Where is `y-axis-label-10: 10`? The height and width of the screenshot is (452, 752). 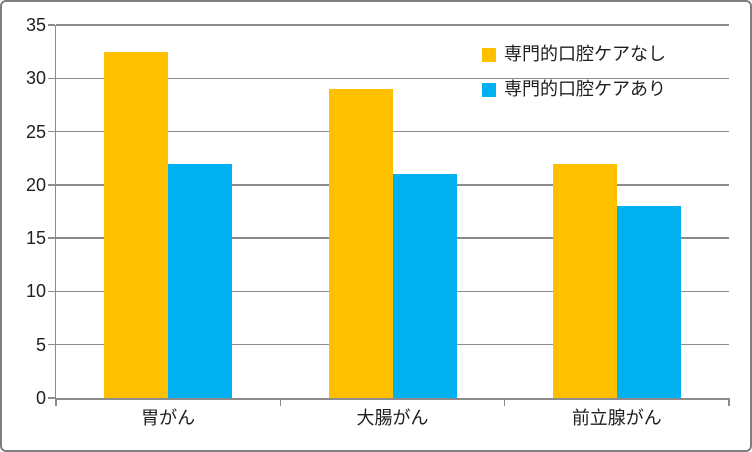
y-axis-label-10: 10 is located at coordinates (35, 291).